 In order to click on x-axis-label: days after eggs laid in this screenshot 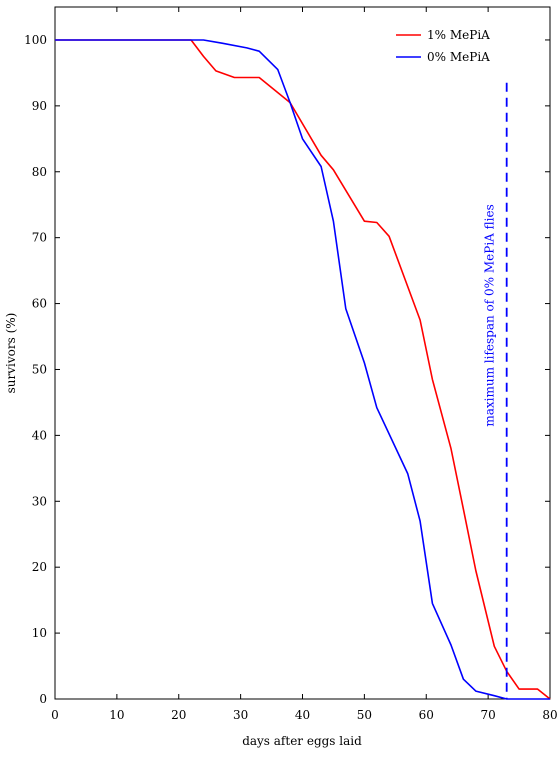, I will do `click(302, 741)`.